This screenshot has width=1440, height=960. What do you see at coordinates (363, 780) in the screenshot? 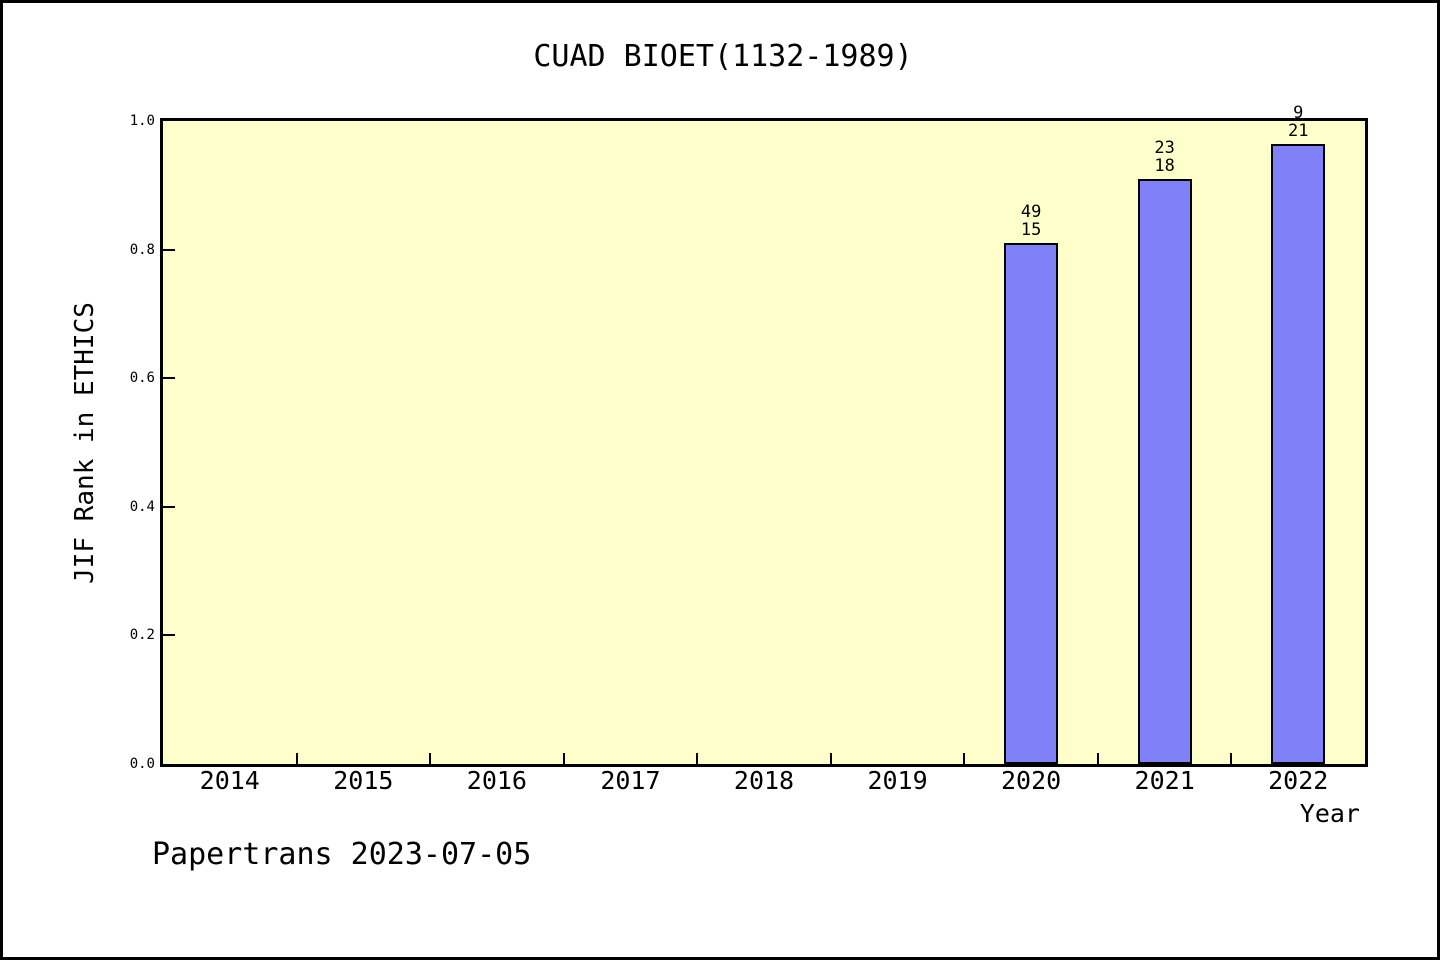
I see `x-tick-label: 2015` at bounding box center [363, 780].